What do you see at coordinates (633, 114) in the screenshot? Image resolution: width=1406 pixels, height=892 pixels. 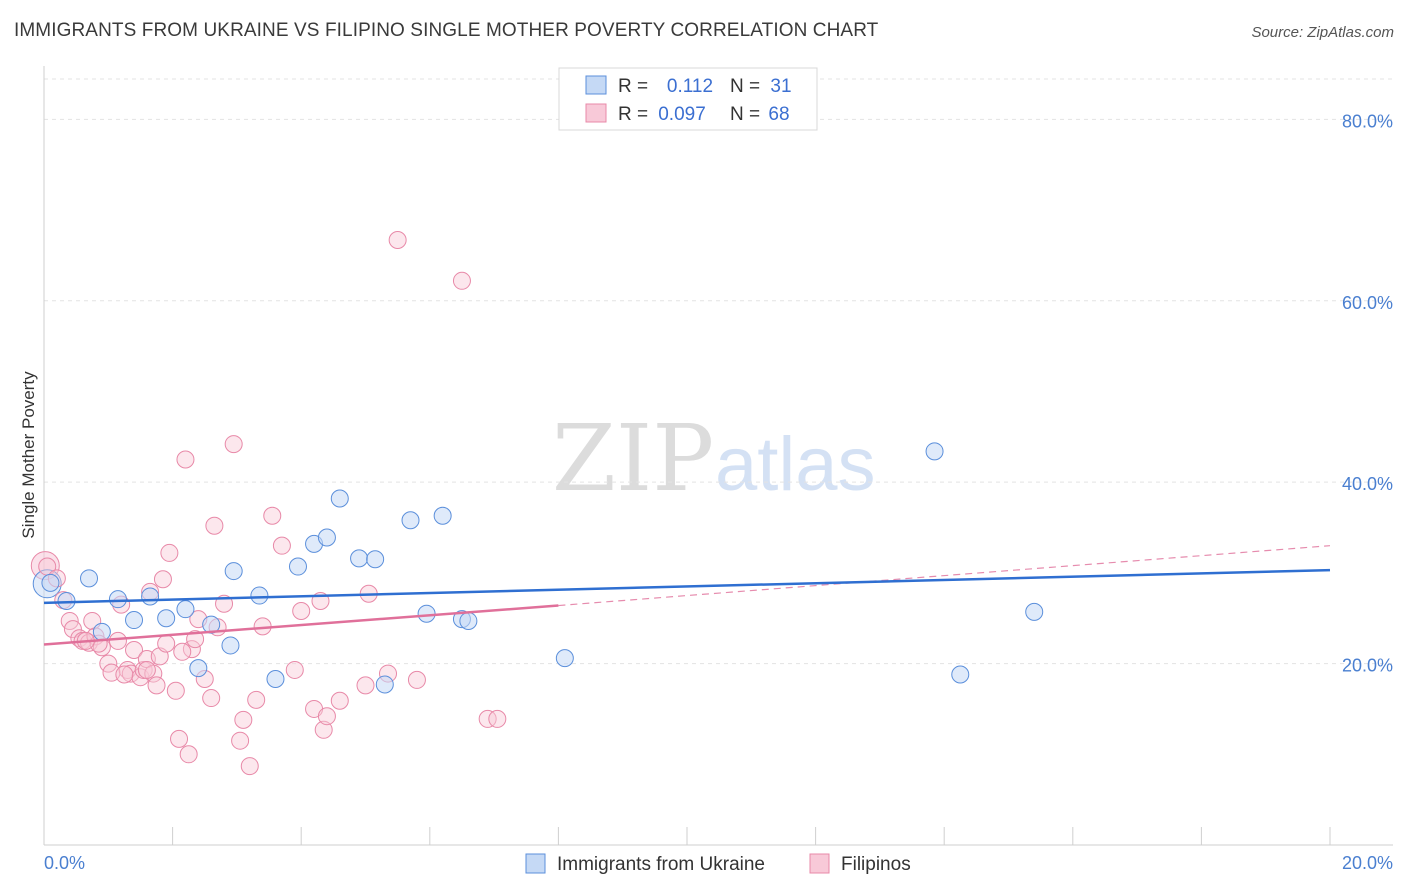 I see `legend-r-label-filipinos: R =` at bounding box center [633, 114].